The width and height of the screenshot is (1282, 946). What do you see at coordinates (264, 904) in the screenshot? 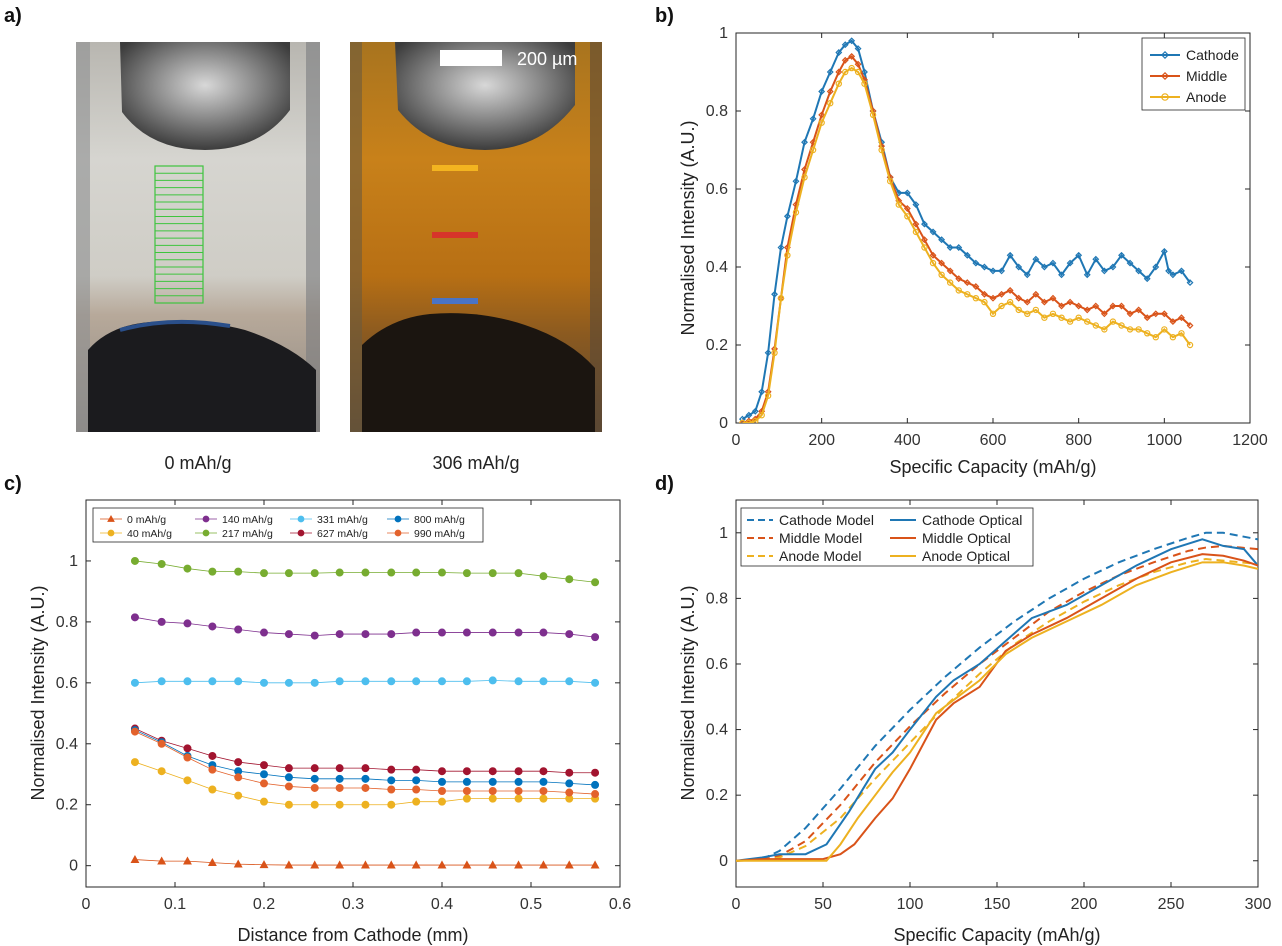
I see `x-tick-label-c: 0.2` at bounding box center [264, 904].